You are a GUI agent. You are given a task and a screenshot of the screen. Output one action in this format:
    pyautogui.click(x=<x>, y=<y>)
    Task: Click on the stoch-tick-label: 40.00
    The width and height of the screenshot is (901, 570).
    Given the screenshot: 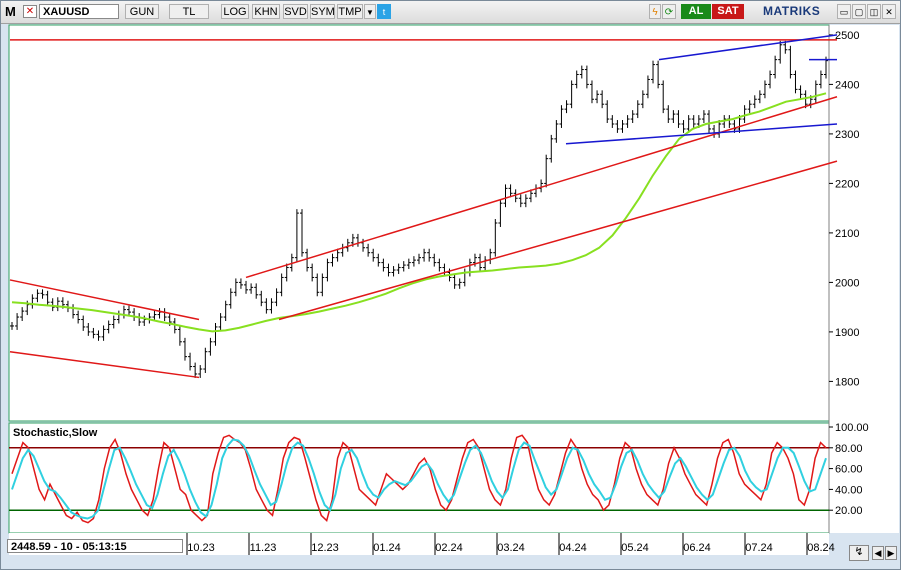 What is the action you would take?
    pyautogui.click(x=849, y=490)
    